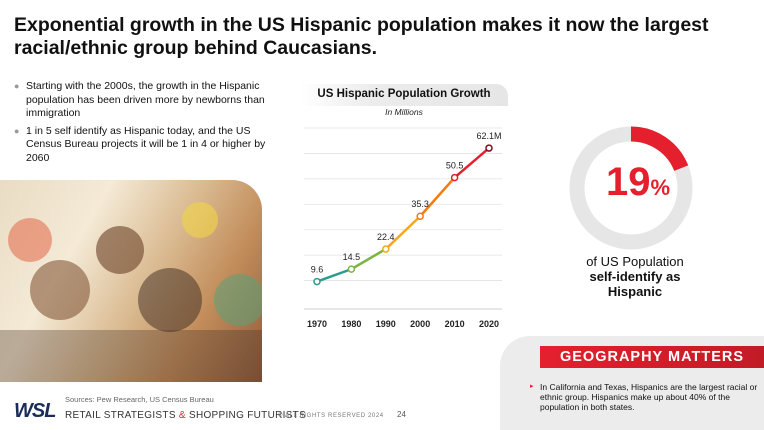 Image resolution: width=764 pixels, height=430 pixels. What do you see at coordinates (652, 357) in the screenshot?
I see `geography-banner: GEOGRAPHY MATTERS` at bounding box center [652, 357].